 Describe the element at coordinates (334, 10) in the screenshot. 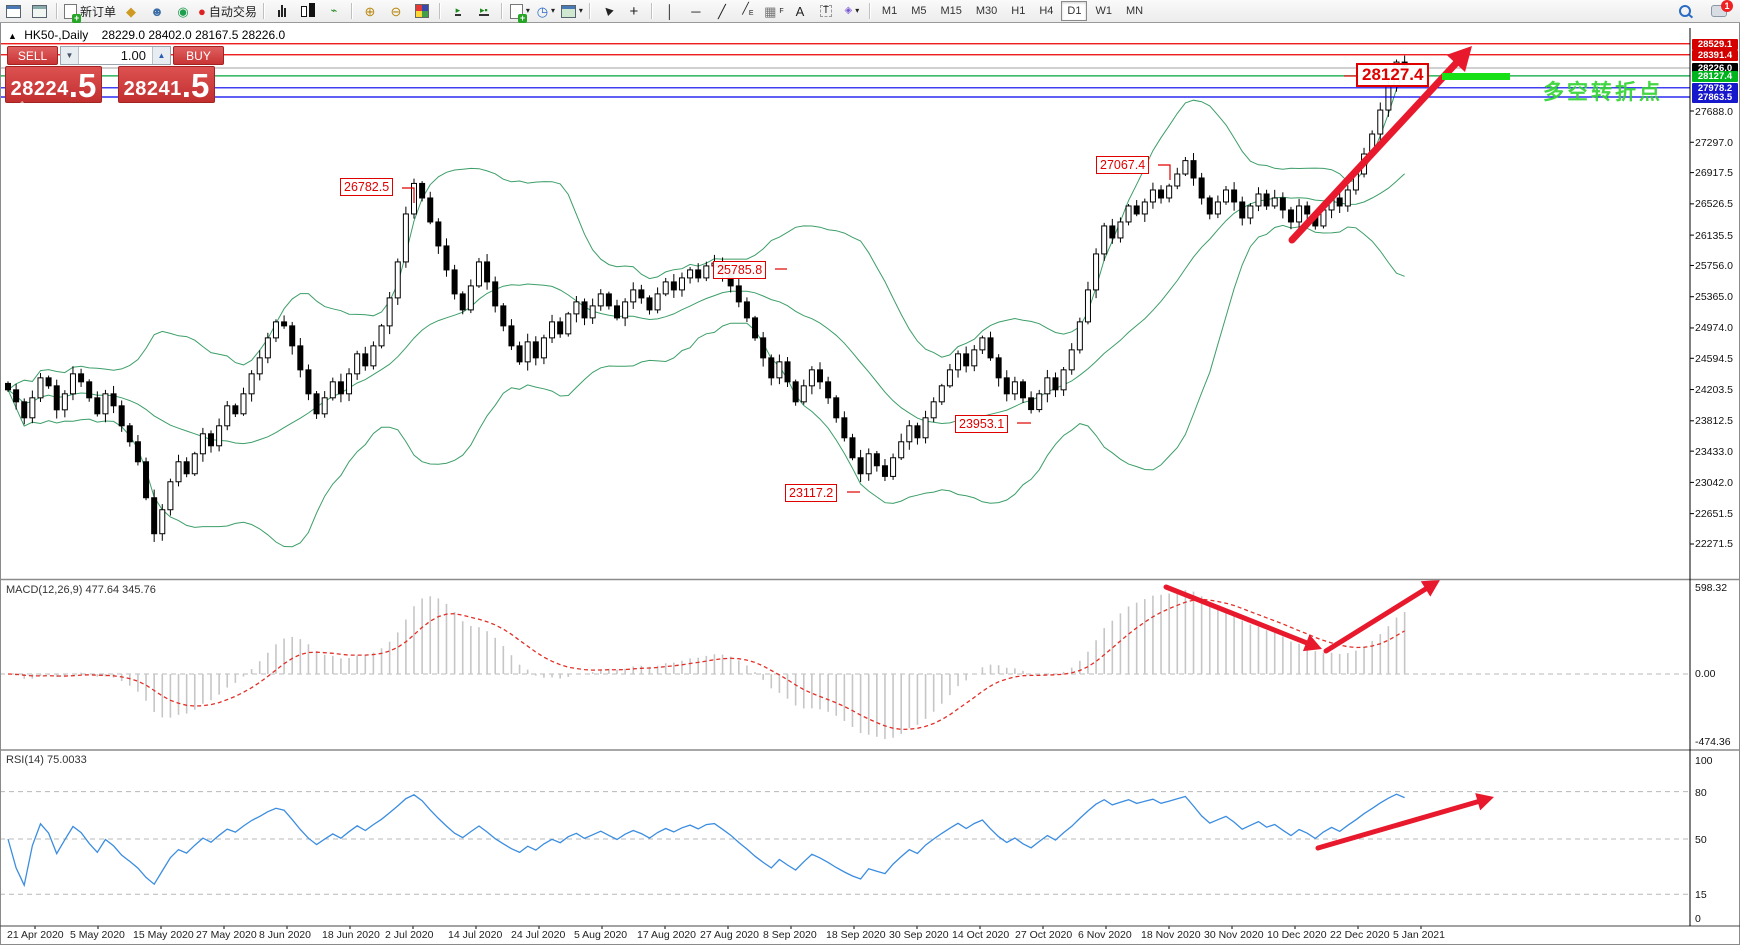

I see `line-chart-icon: ⌁` at that location.